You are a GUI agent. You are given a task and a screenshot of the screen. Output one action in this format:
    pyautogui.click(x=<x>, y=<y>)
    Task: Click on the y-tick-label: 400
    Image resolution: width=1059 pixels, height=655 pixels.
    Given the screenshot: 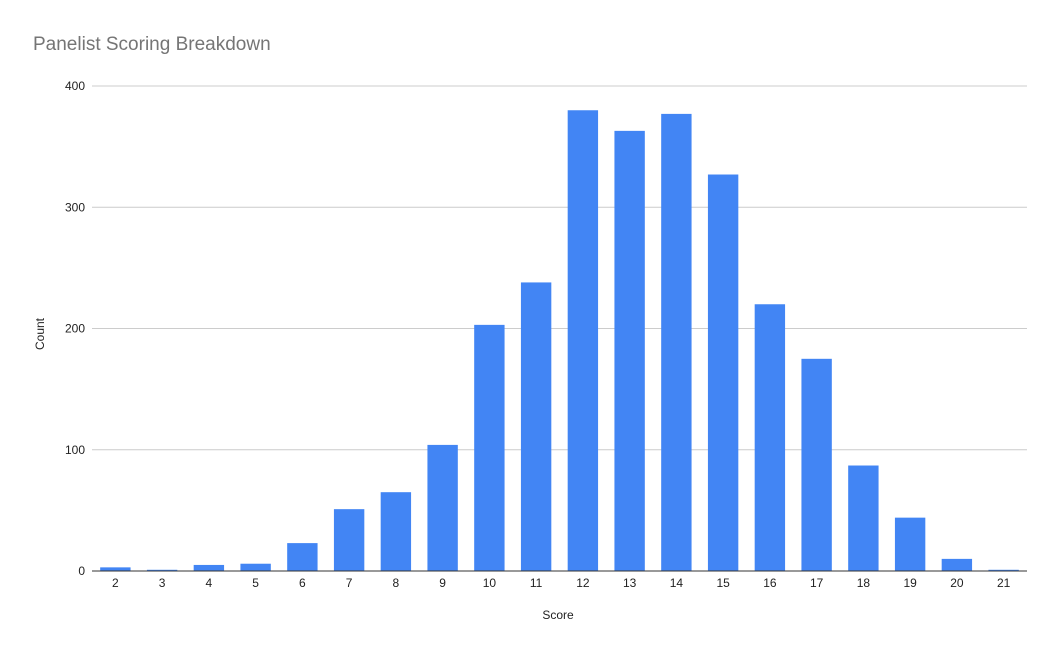 What is the action you would take?
    pyautogui.click(x=75, y=86)
    